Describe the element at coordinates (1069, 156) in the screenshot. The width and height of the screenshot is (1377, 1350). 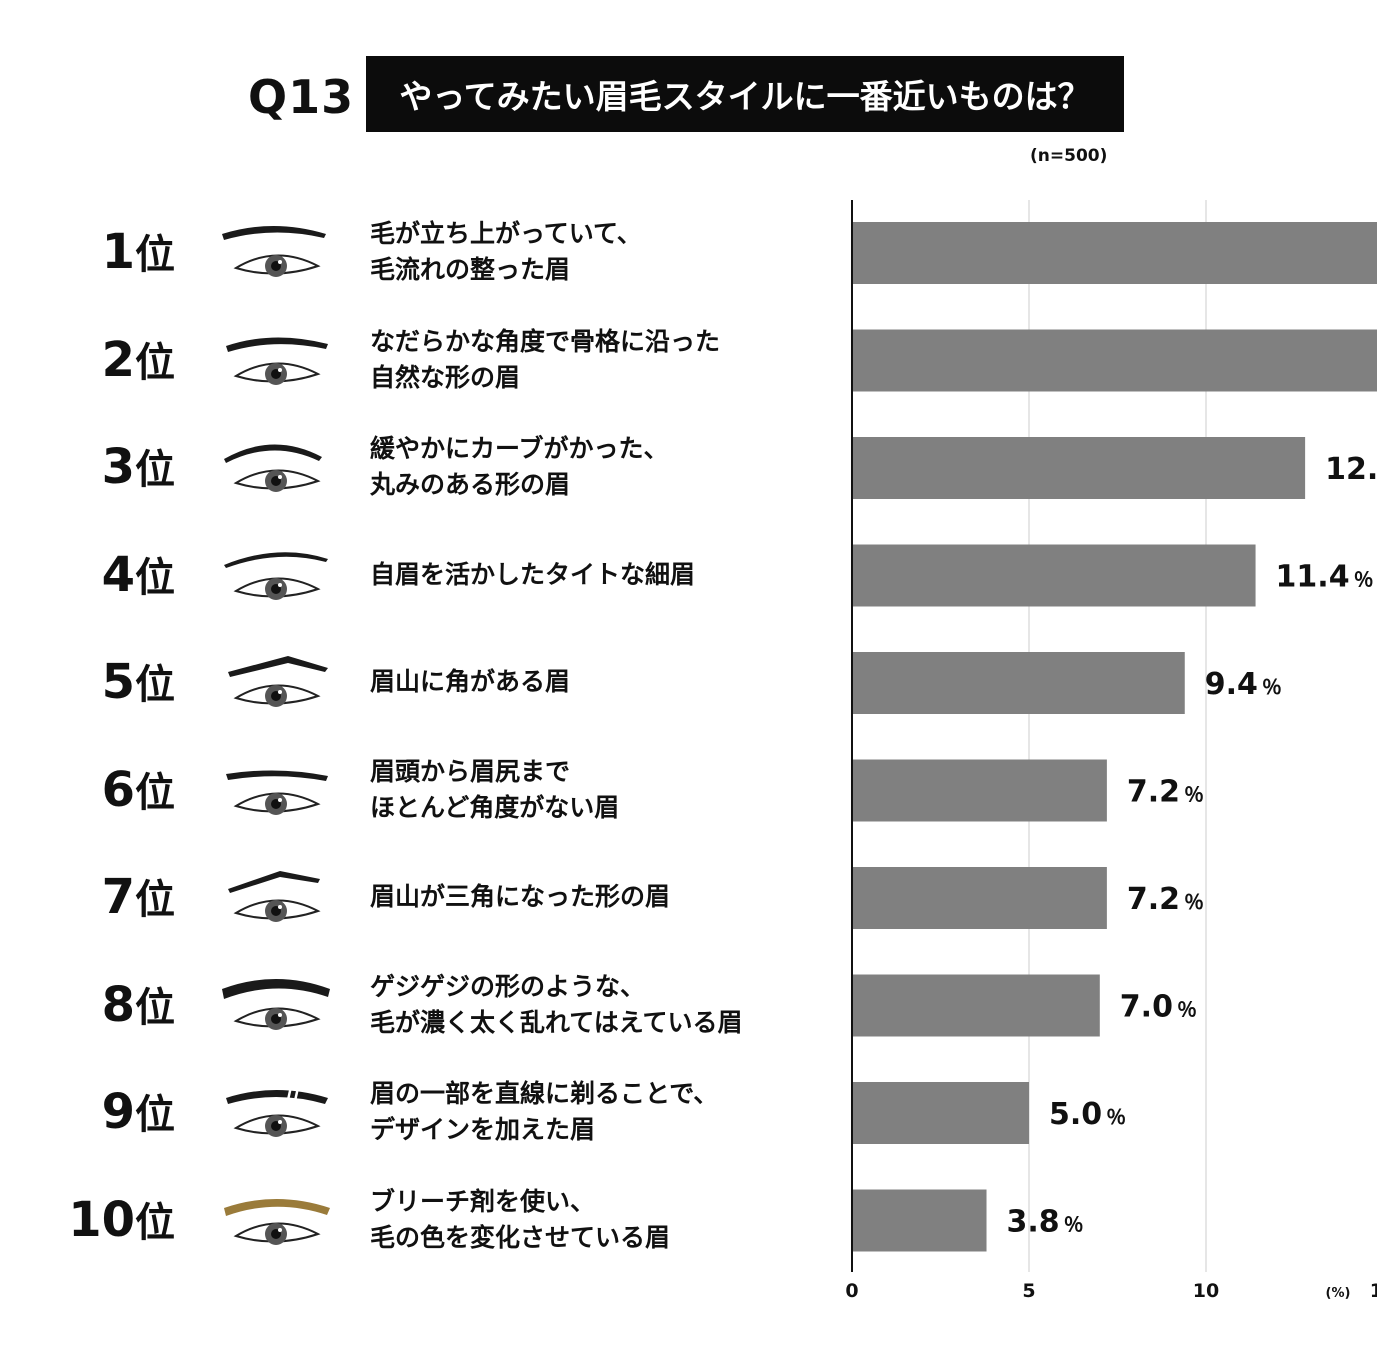
I see `sample-size-note: (n=500)` at that location.